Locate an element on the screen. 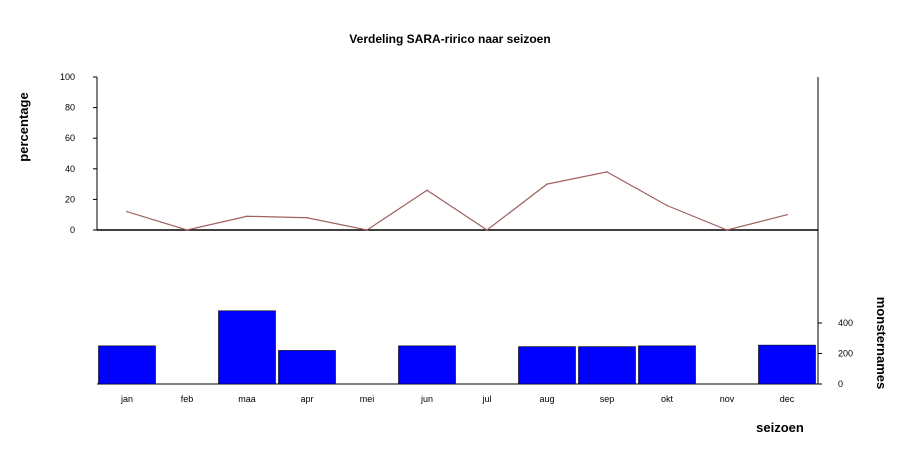 The image size is (902, 456). category-labels: jan feb maa apr mei jun jul aug sep okt nov dec is located at coordinates (457, 399).